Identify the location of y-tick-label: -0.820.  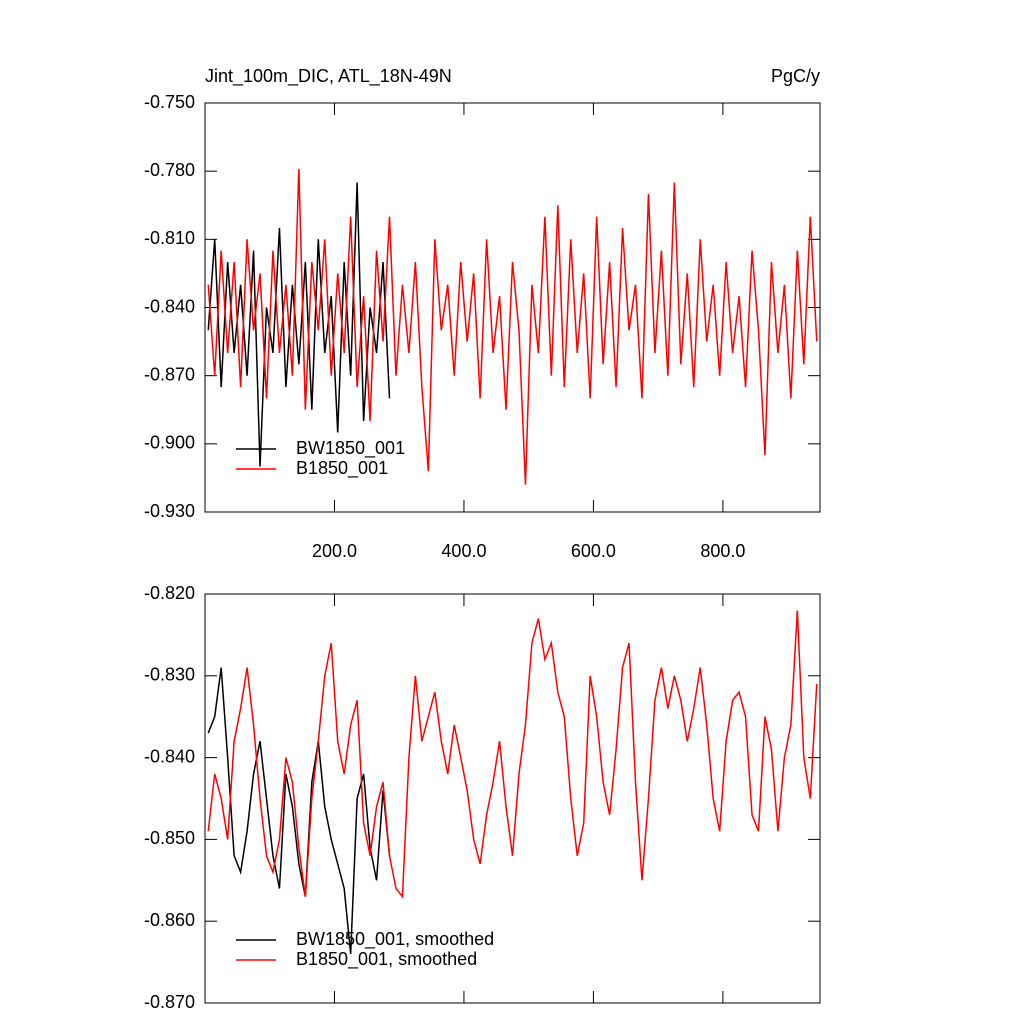
(169, 593).